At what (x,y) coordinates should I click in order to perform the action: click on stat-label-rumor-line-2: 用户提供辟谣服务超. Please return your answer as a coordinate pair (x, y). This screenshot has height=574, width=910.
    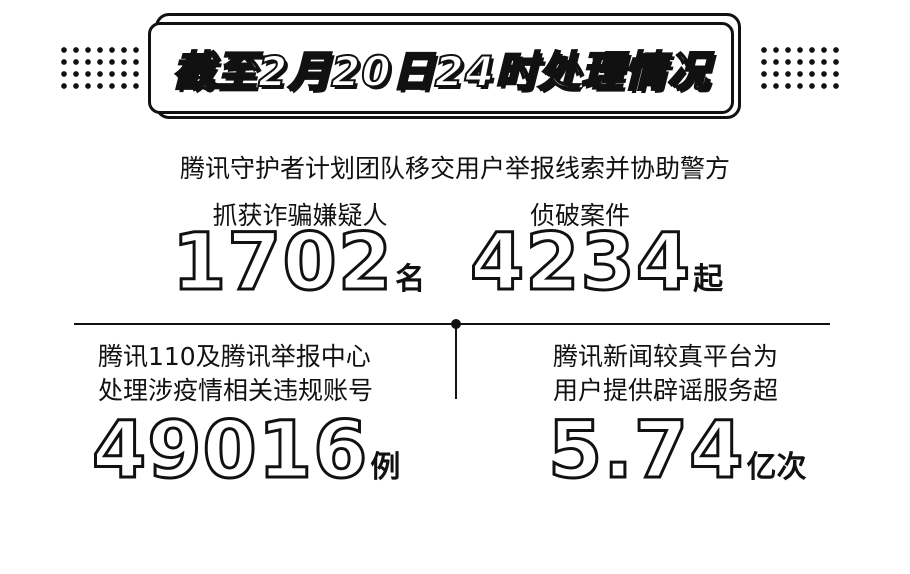
    Looking at the image, I should click on (666, 390).